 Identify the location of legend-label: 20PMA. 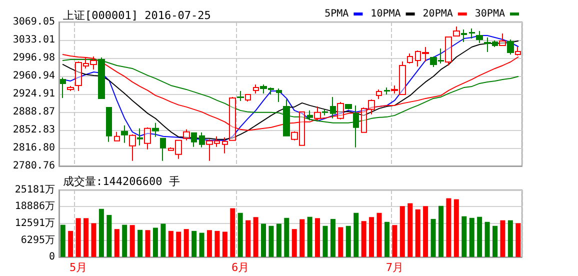
(437, 14).